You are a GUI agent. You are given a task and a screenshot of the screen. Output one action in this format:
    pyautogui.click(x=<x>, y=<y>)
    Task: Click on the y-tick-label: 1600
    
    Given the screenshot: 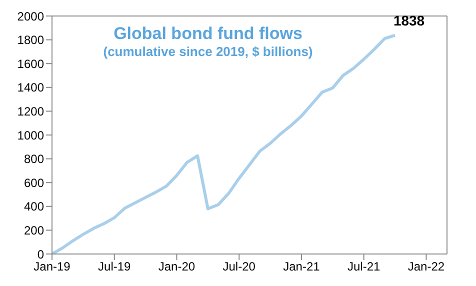 What is the action you would take?
    pyautogui.click(x=30, y=63)
    